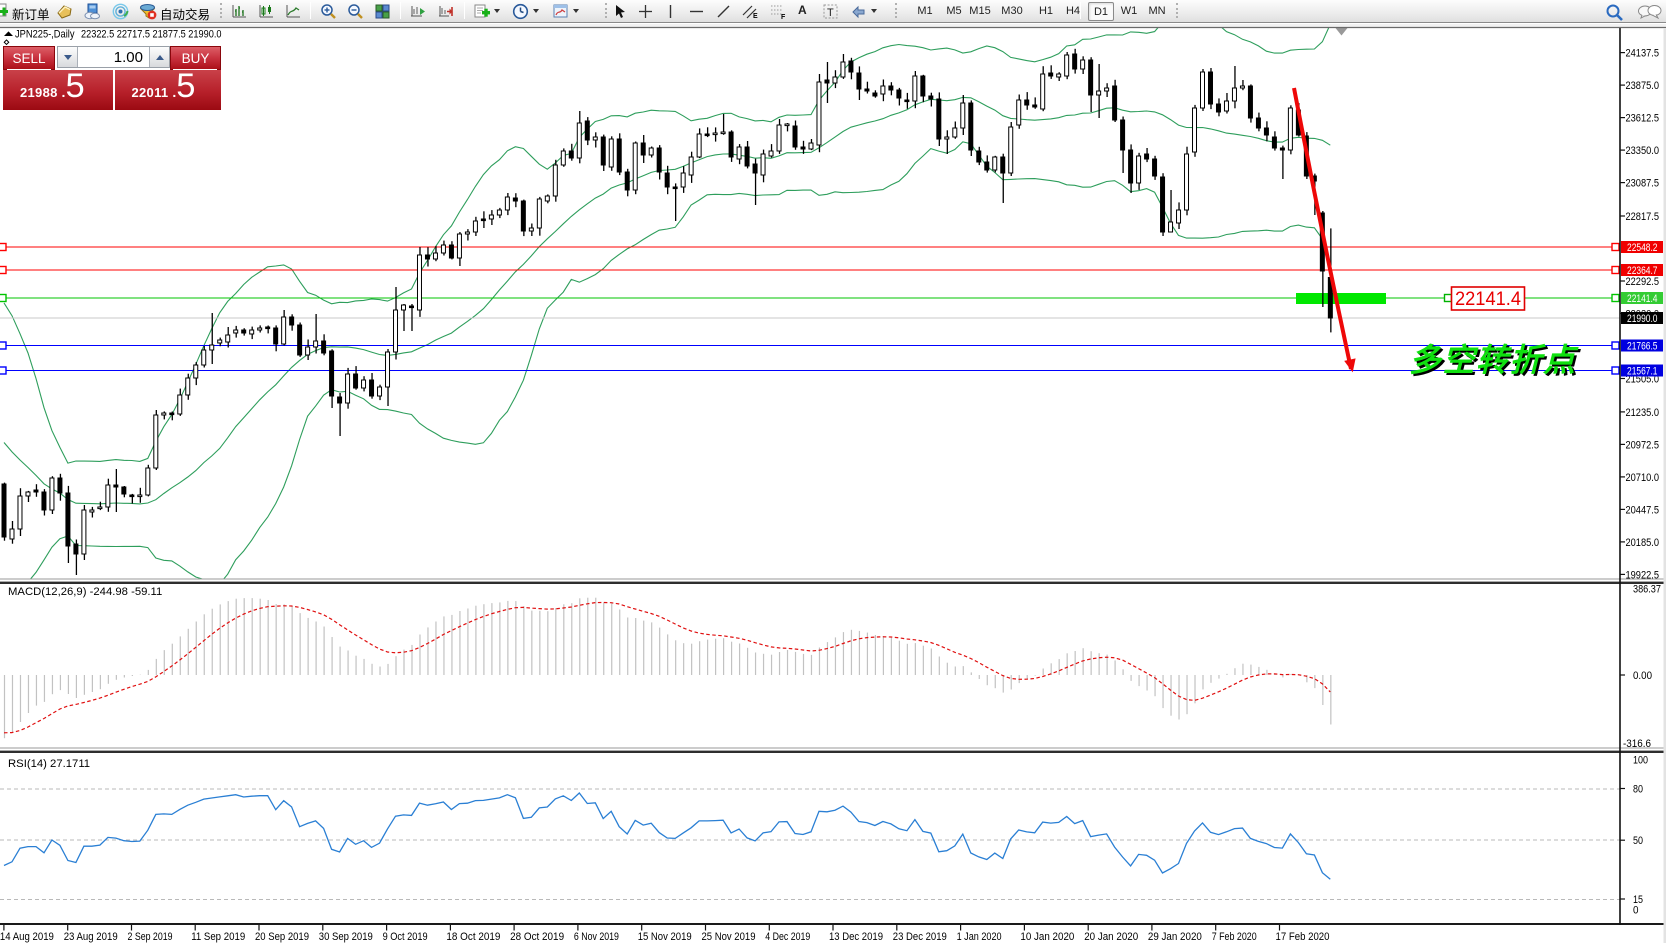 The image size is (1666, 943). Describe the element at coordinates (1643, 54) in the screenshot. I see `svg-text: 24137.5` at that location.